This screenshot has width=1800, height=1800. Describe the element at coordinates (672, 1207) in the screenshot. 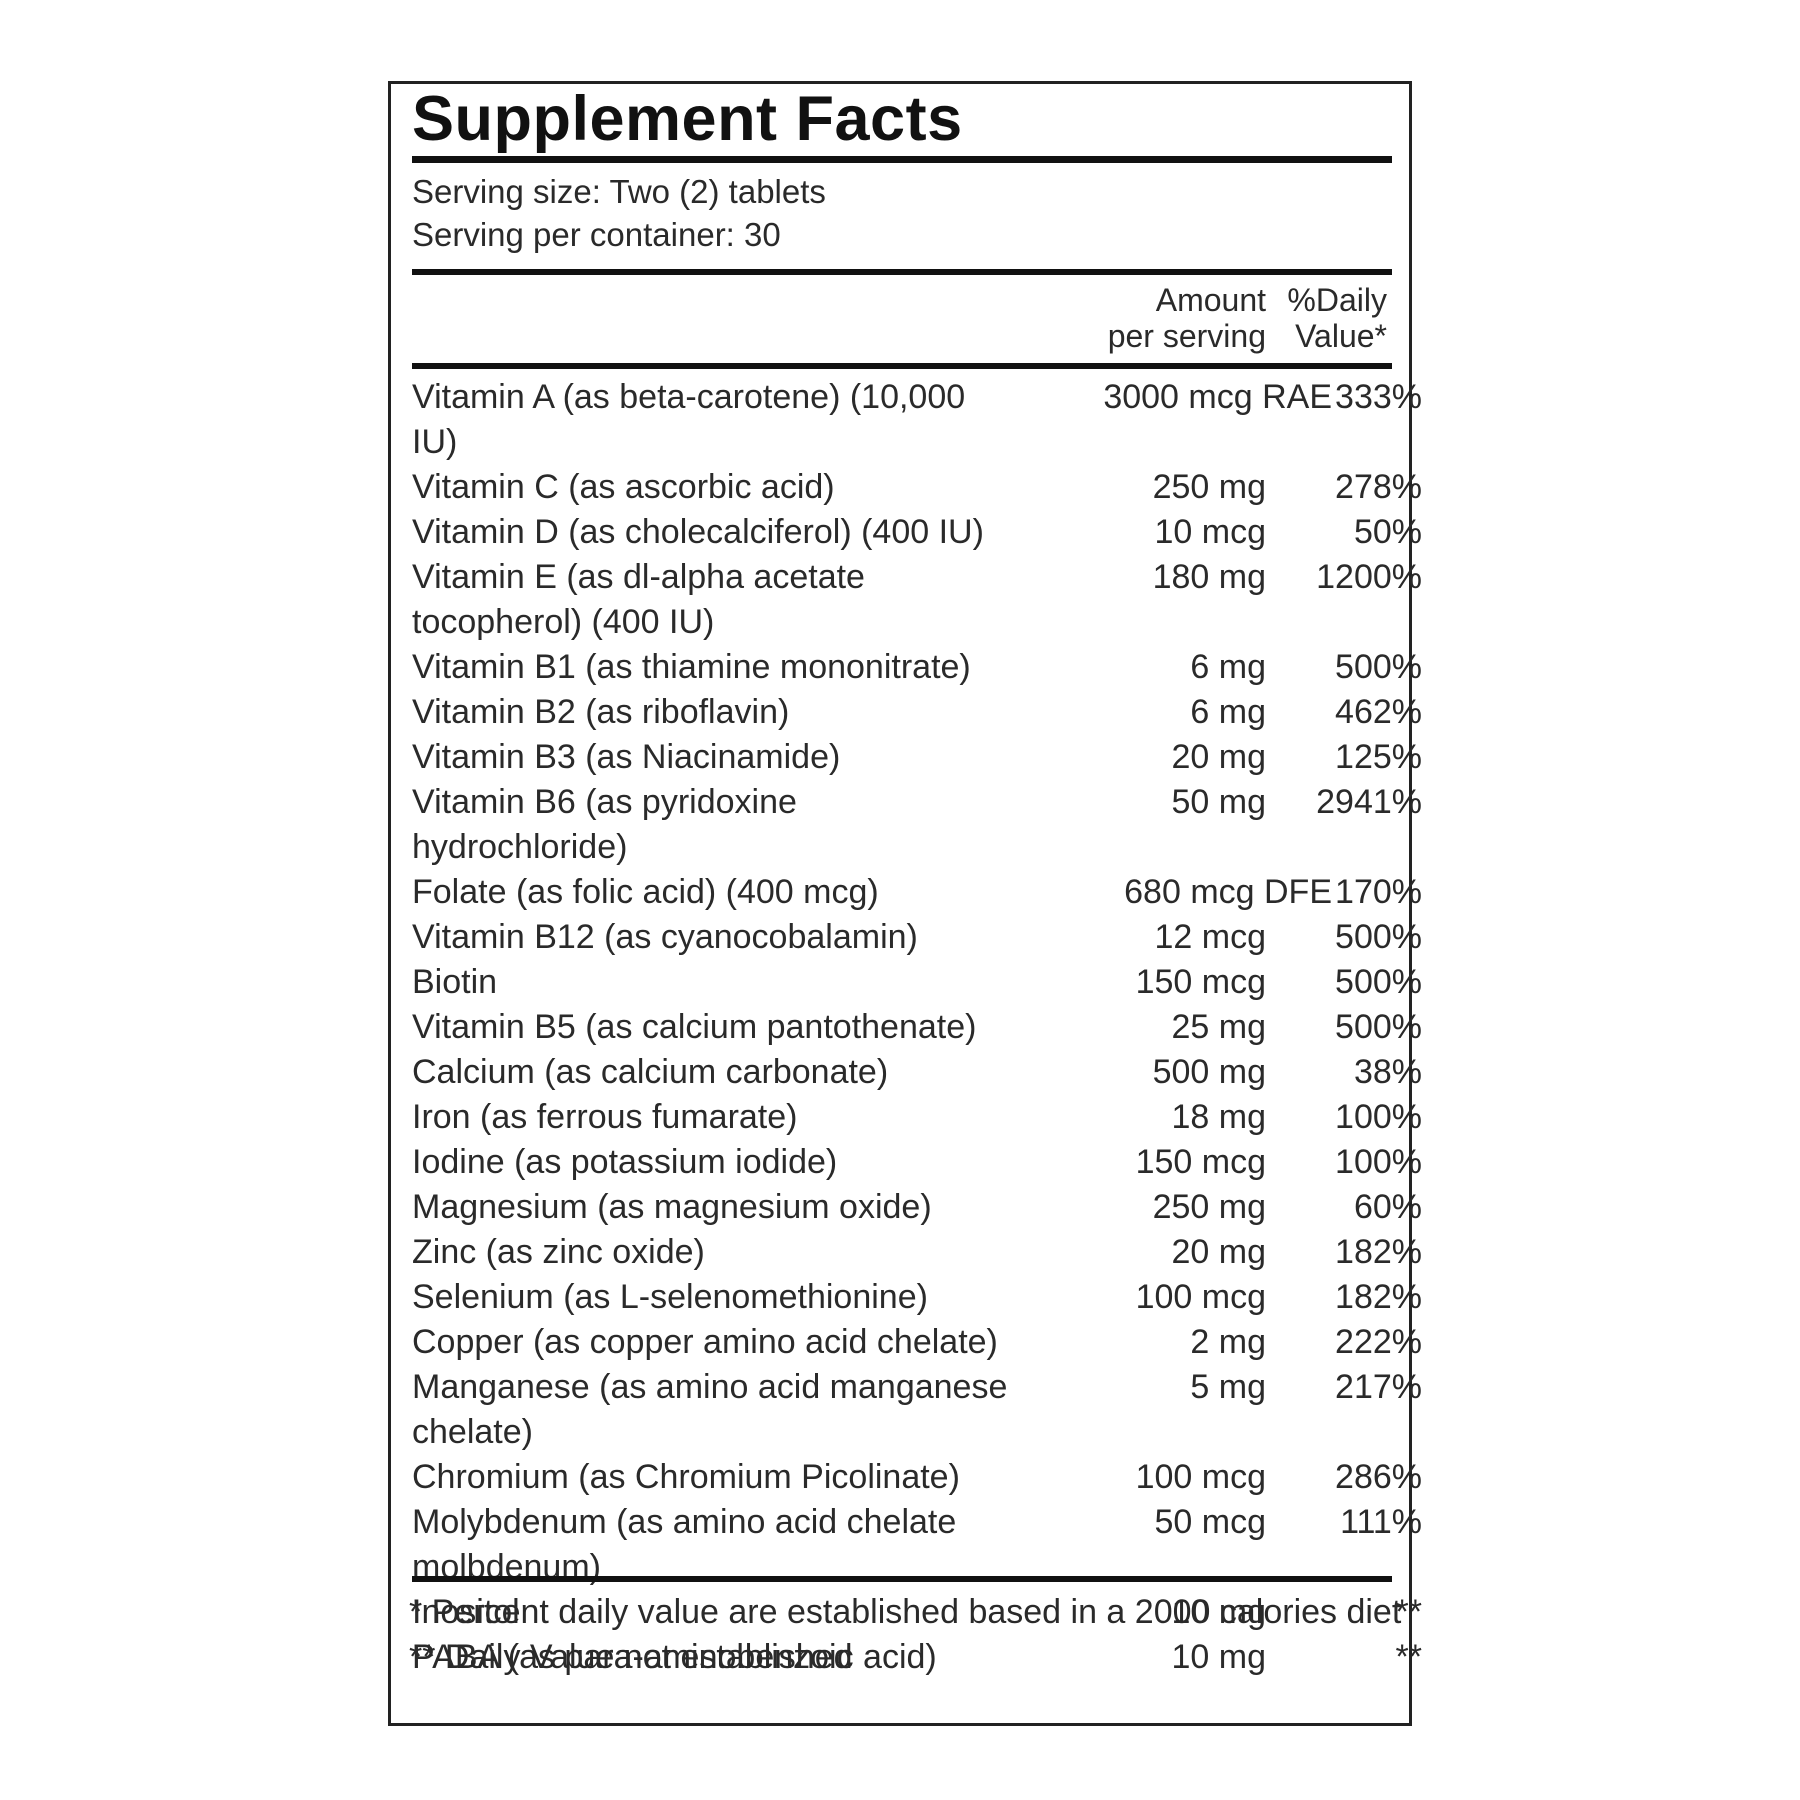

I see `nutrient-name: Magnesium (as magnesium oxide)` at that location.